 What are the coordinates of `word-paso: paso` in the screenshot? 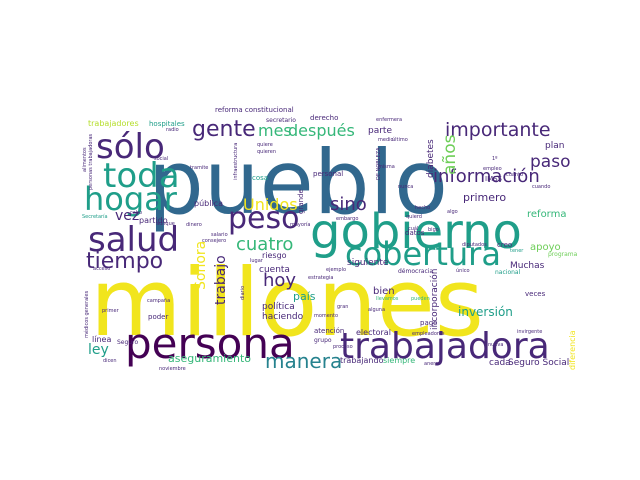 It's located at (550, 162).